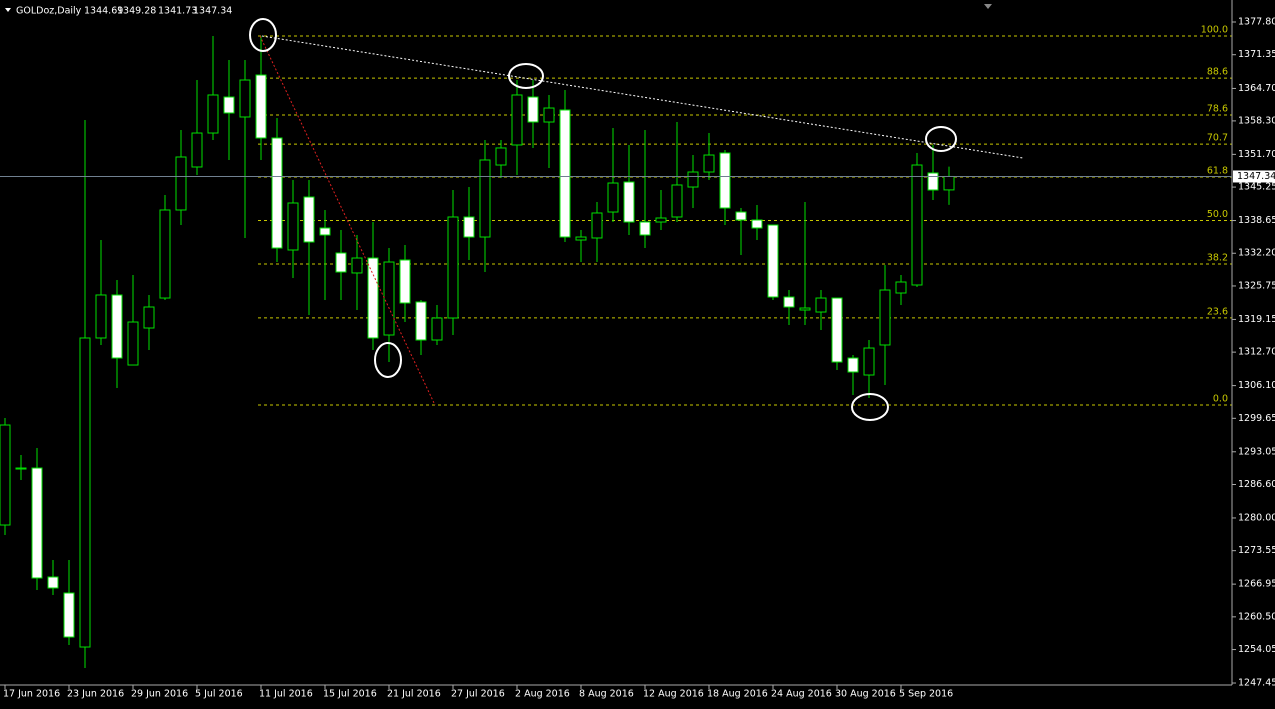  I want to click on y-tick-label: 1338.65, so click(1256, 220).